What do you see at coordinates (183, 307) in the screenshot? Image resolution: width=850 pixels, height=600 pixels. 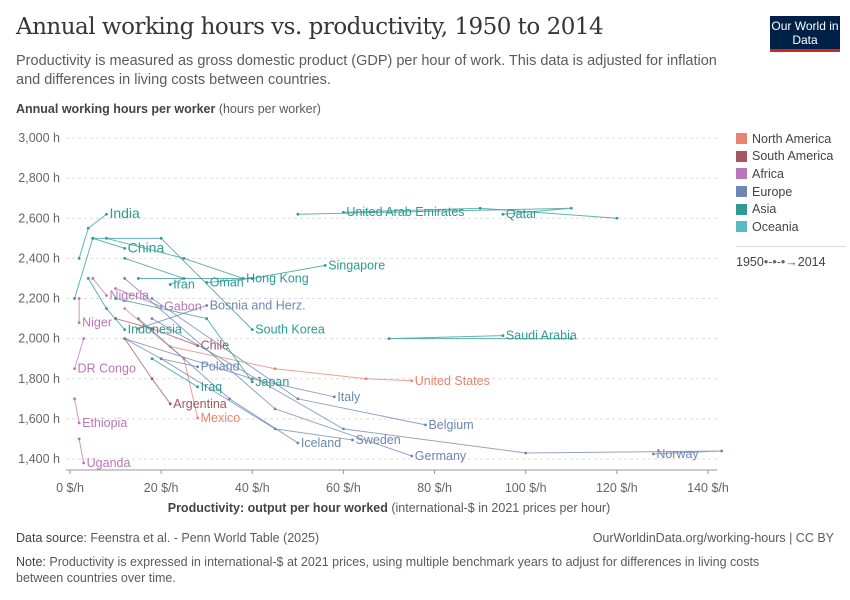 I see `series-label: Gabon` at bounding box center [183, 307].